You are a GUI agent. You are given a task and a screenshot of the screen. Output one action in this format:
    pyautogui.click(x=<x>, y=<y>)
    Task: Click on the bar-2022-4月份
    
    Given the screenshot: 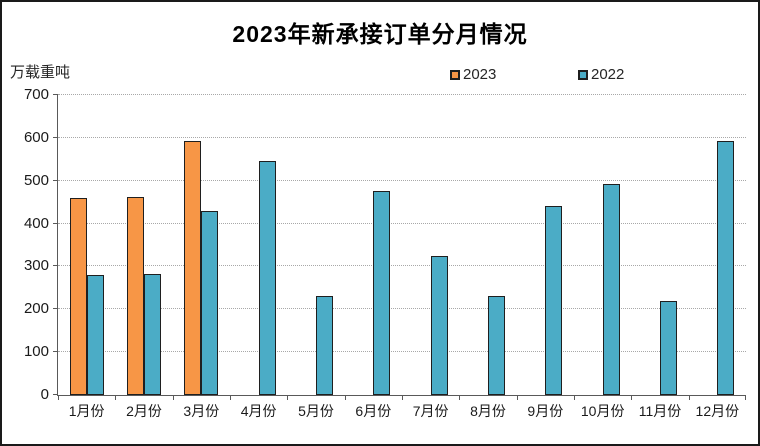 What is the action you would take?
    pyautogui.click(x=267, y=277)
    